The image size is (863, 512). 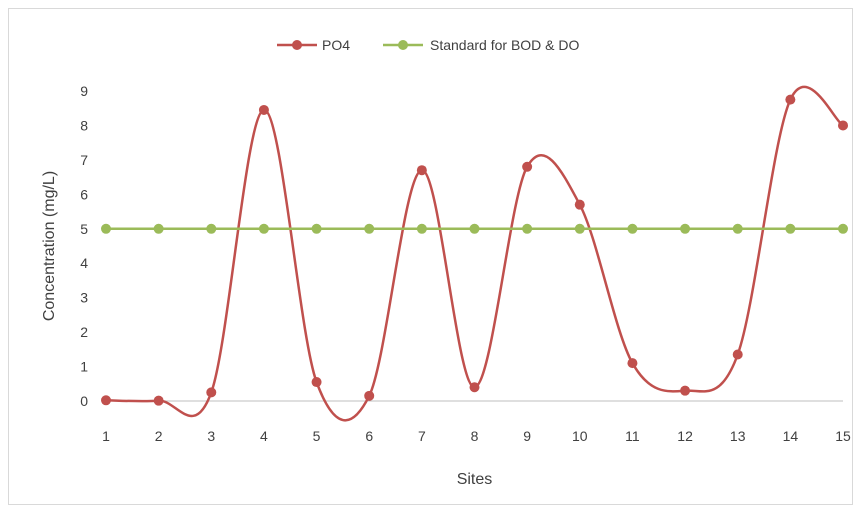 What do you see at coordinates (738, 436) in the screenshot?
I see `x-tick-label: 13` at bounding box center [738, 436].